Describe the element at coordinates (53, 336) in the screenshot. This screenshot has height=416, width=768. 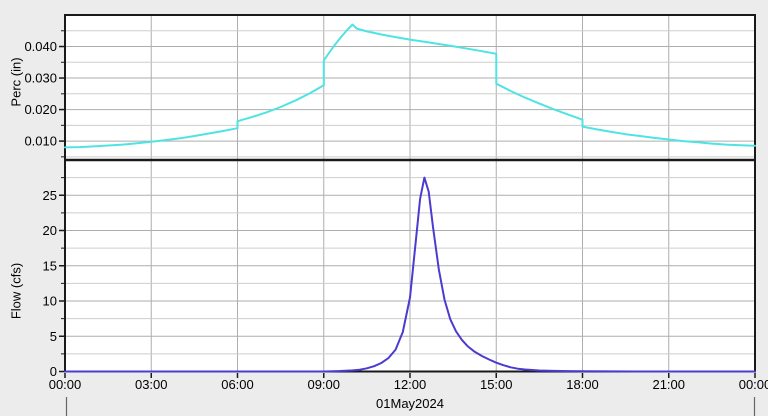
I see `flow-tick-label: 5` at that location.